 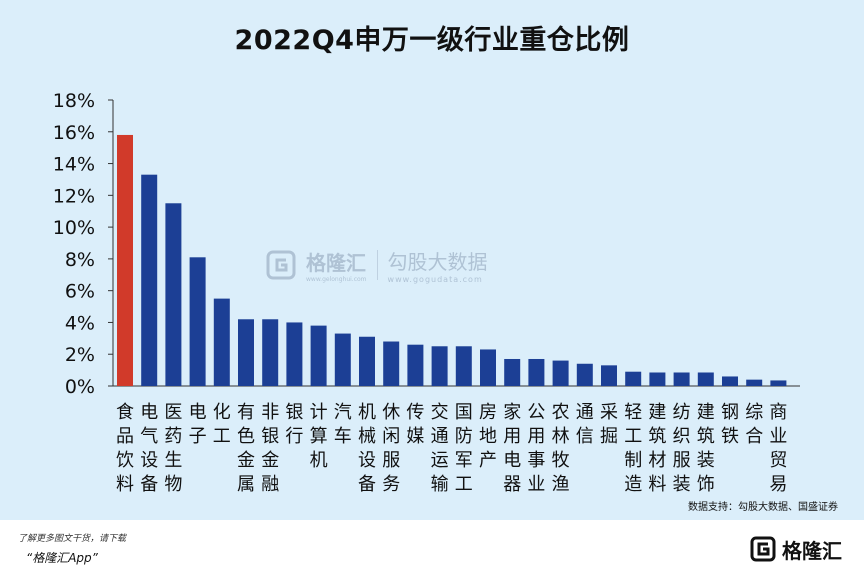 I want to click on x-tick-label-公用事业: 业, so click(x=536, y=484).